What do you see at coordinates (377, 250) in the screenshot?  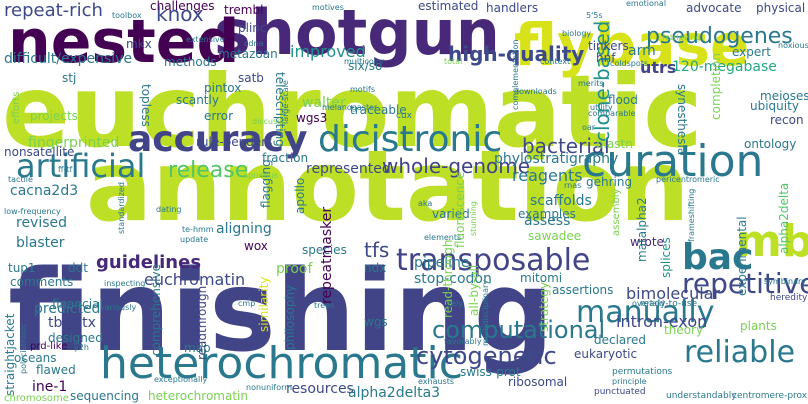 I see `word-tfs: tfs` at bounding box center [377, 250].